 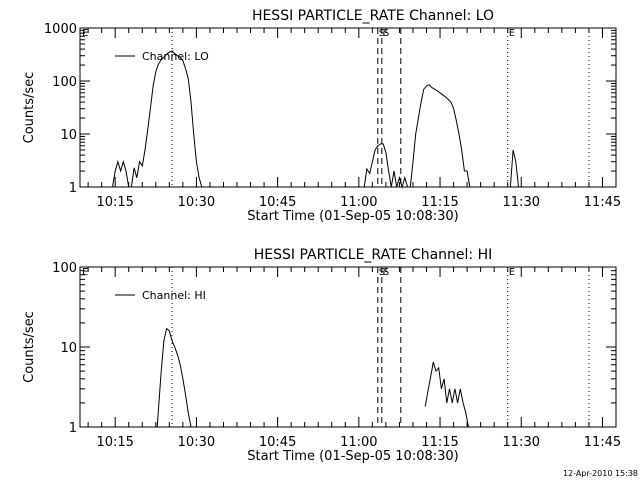 I want to click on legend-entry: Channel: HI, so click(x=174, y=295).